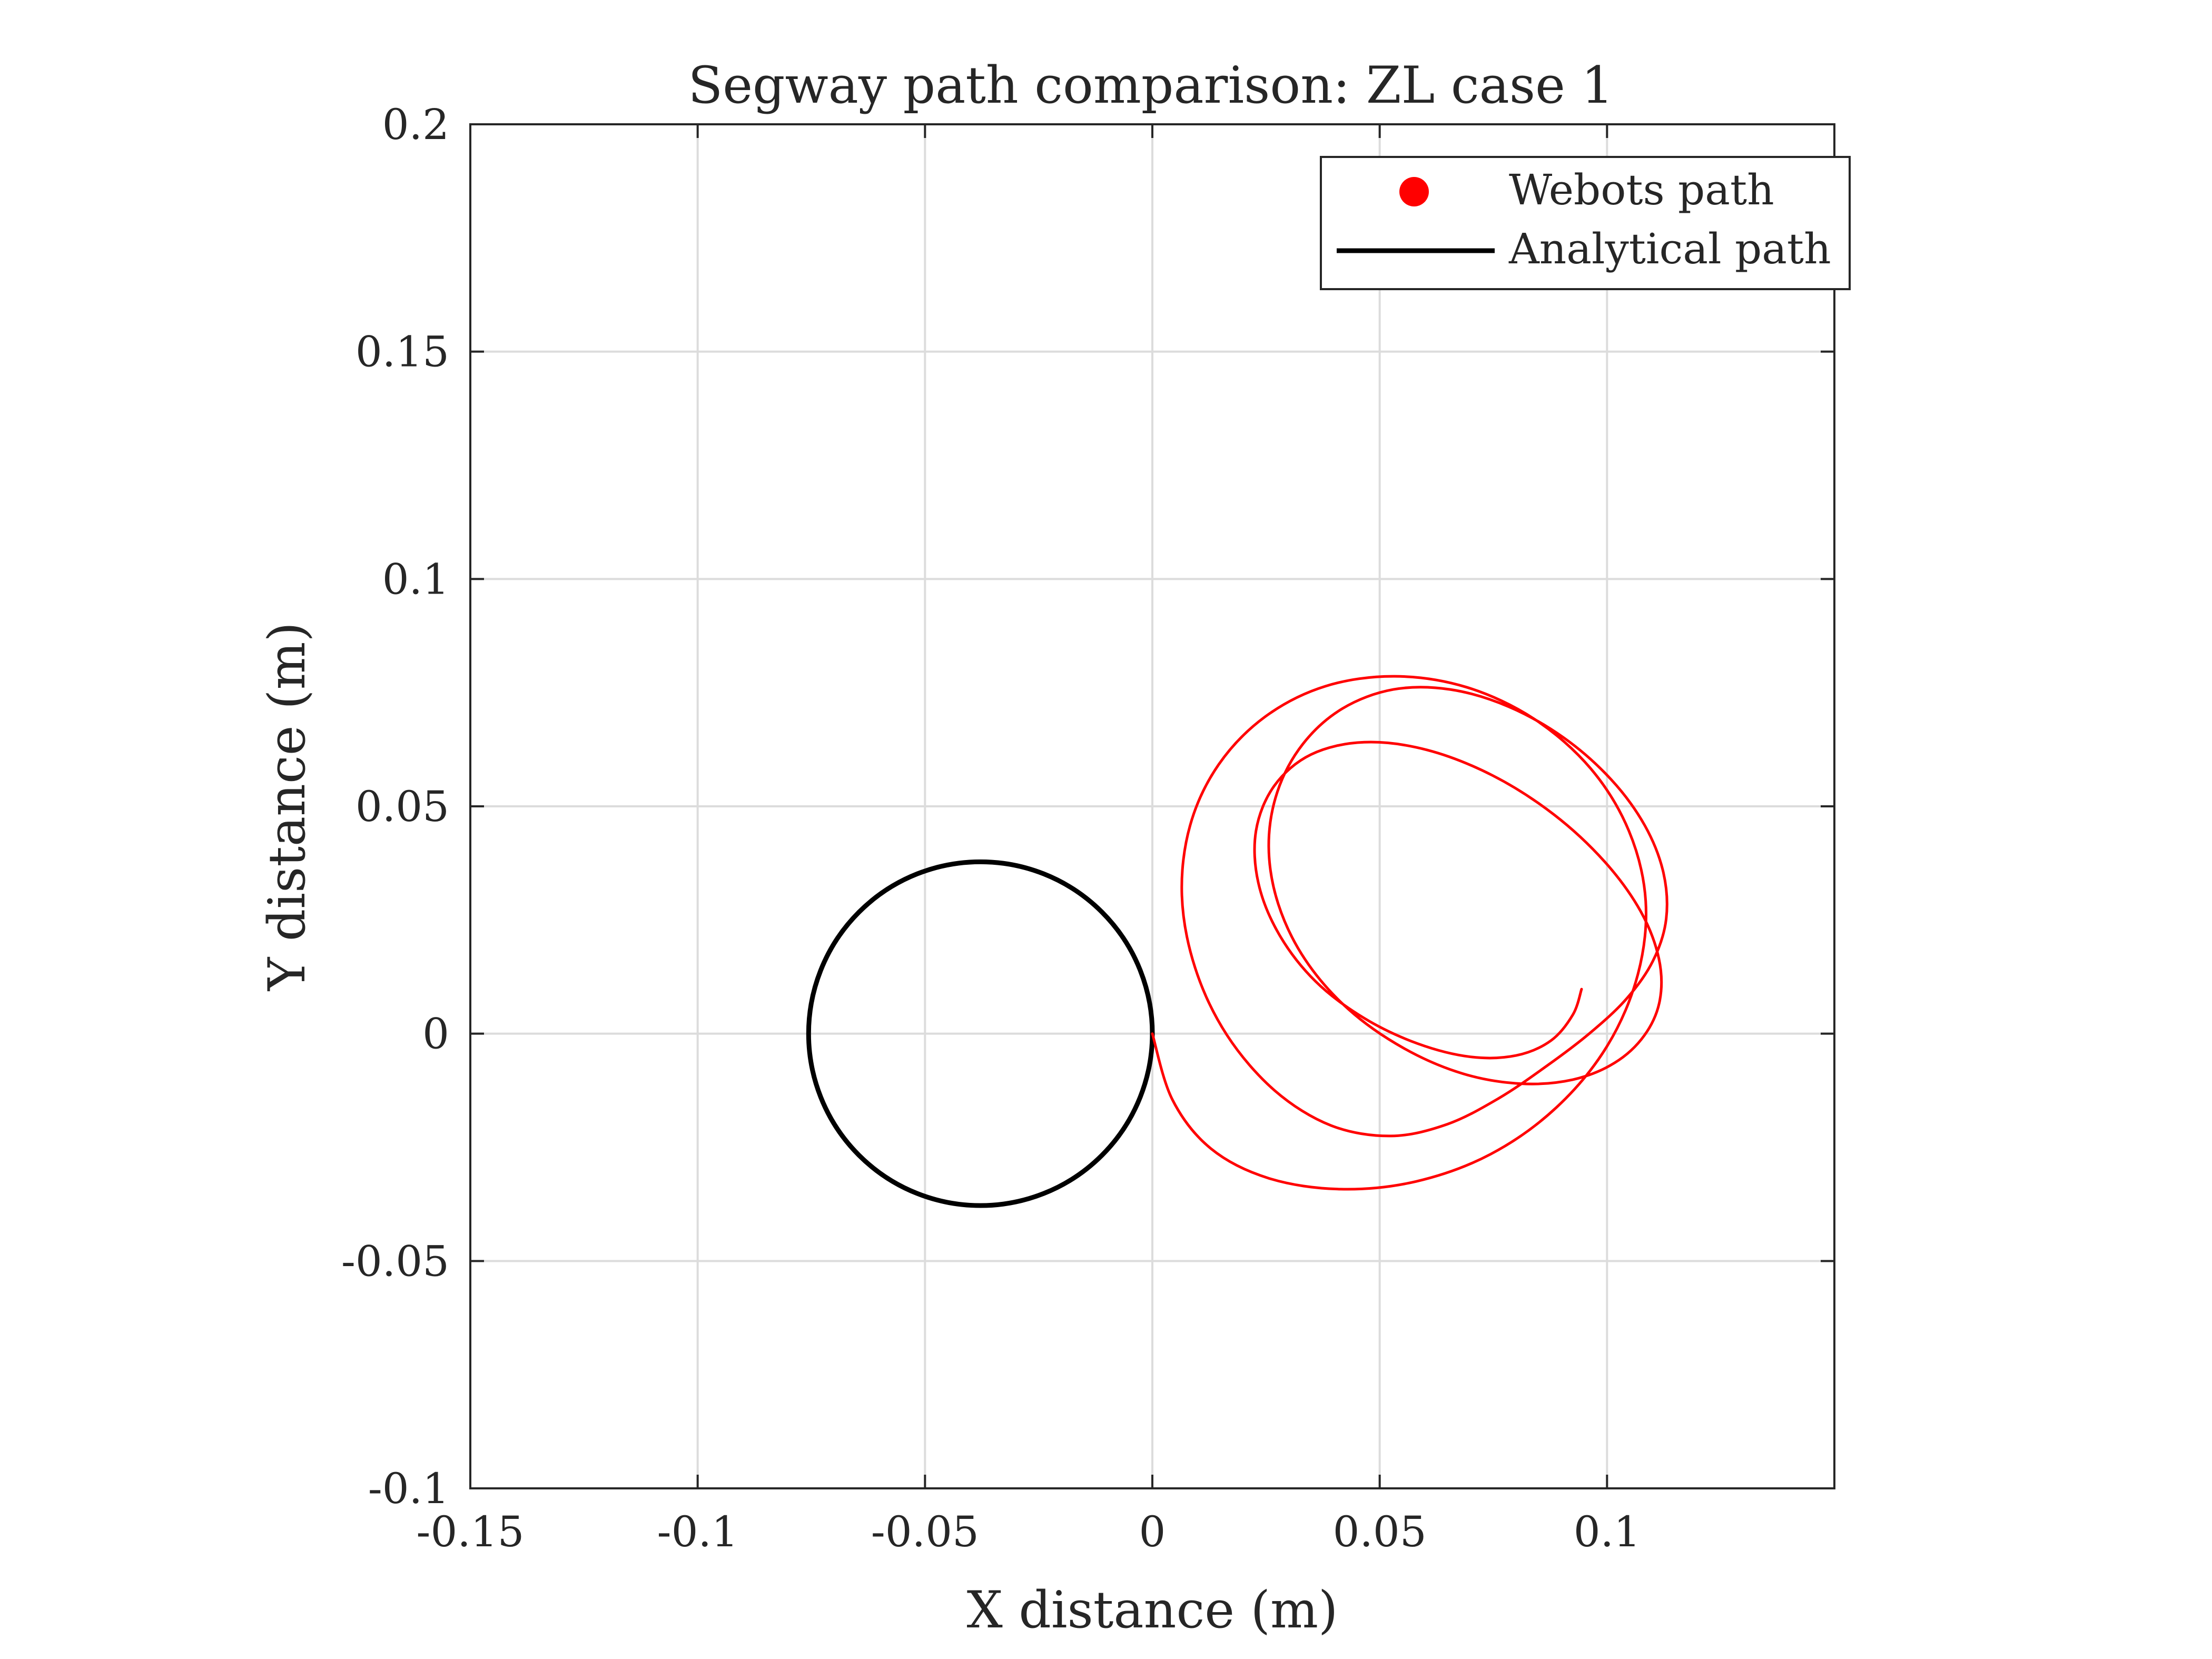 This screenshot has width=2212, height=1659. Describe the element at coordinates (1150, 85) in the screenshot. I see `chart-title: Segway path comparison: ZL case 1` at that location.